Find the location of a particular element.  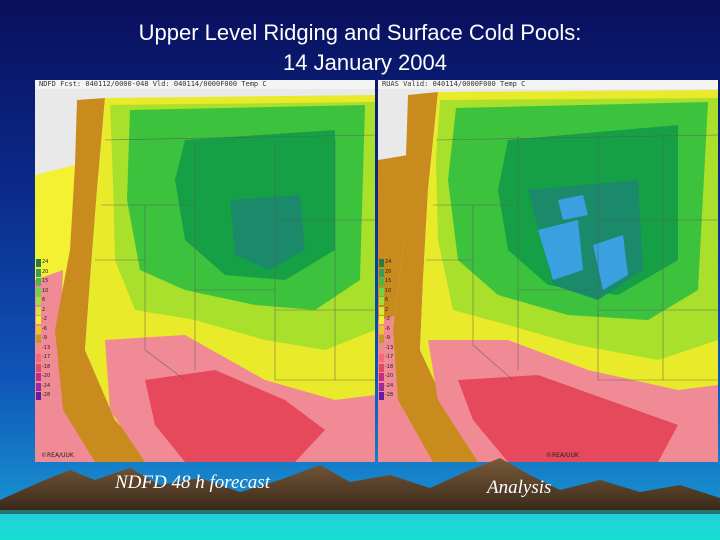

forecast-caption: NDFD 48 h forecast is located at coordinates (192, 482).